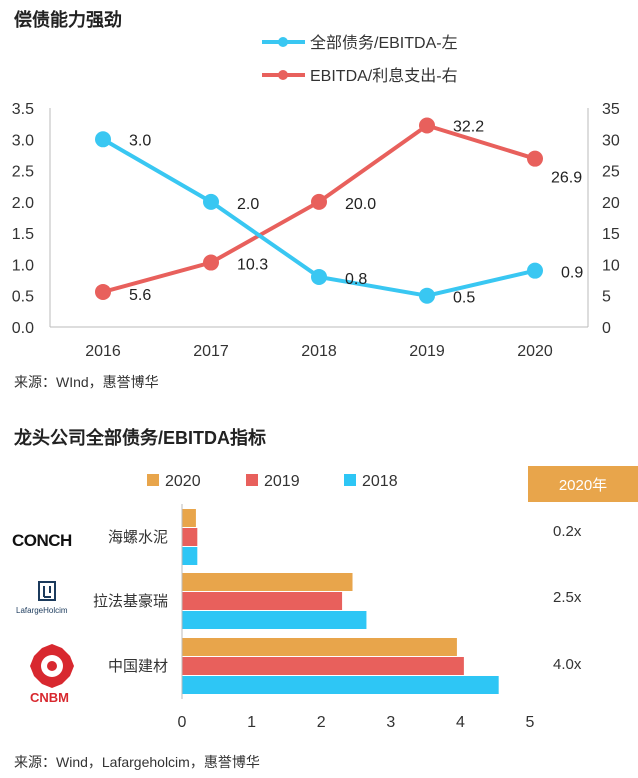  I want to click on data-label-debt: 3.0, so click(140, 140).